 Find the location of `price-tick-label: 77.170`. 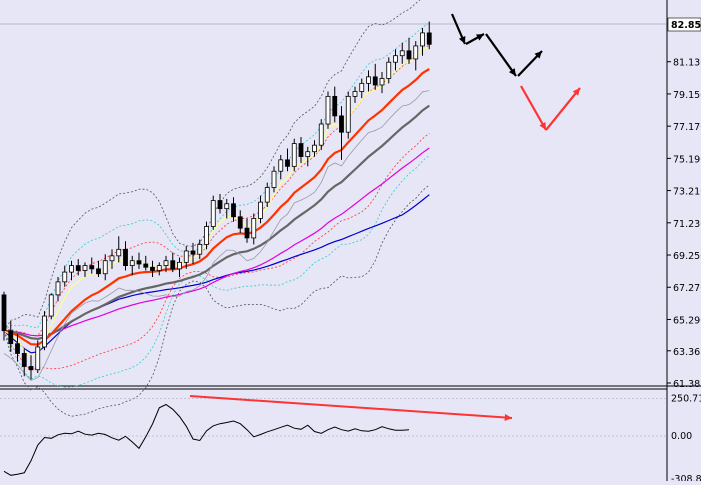

price-tick-label: 77.170 is located at coordinates (687, 127).